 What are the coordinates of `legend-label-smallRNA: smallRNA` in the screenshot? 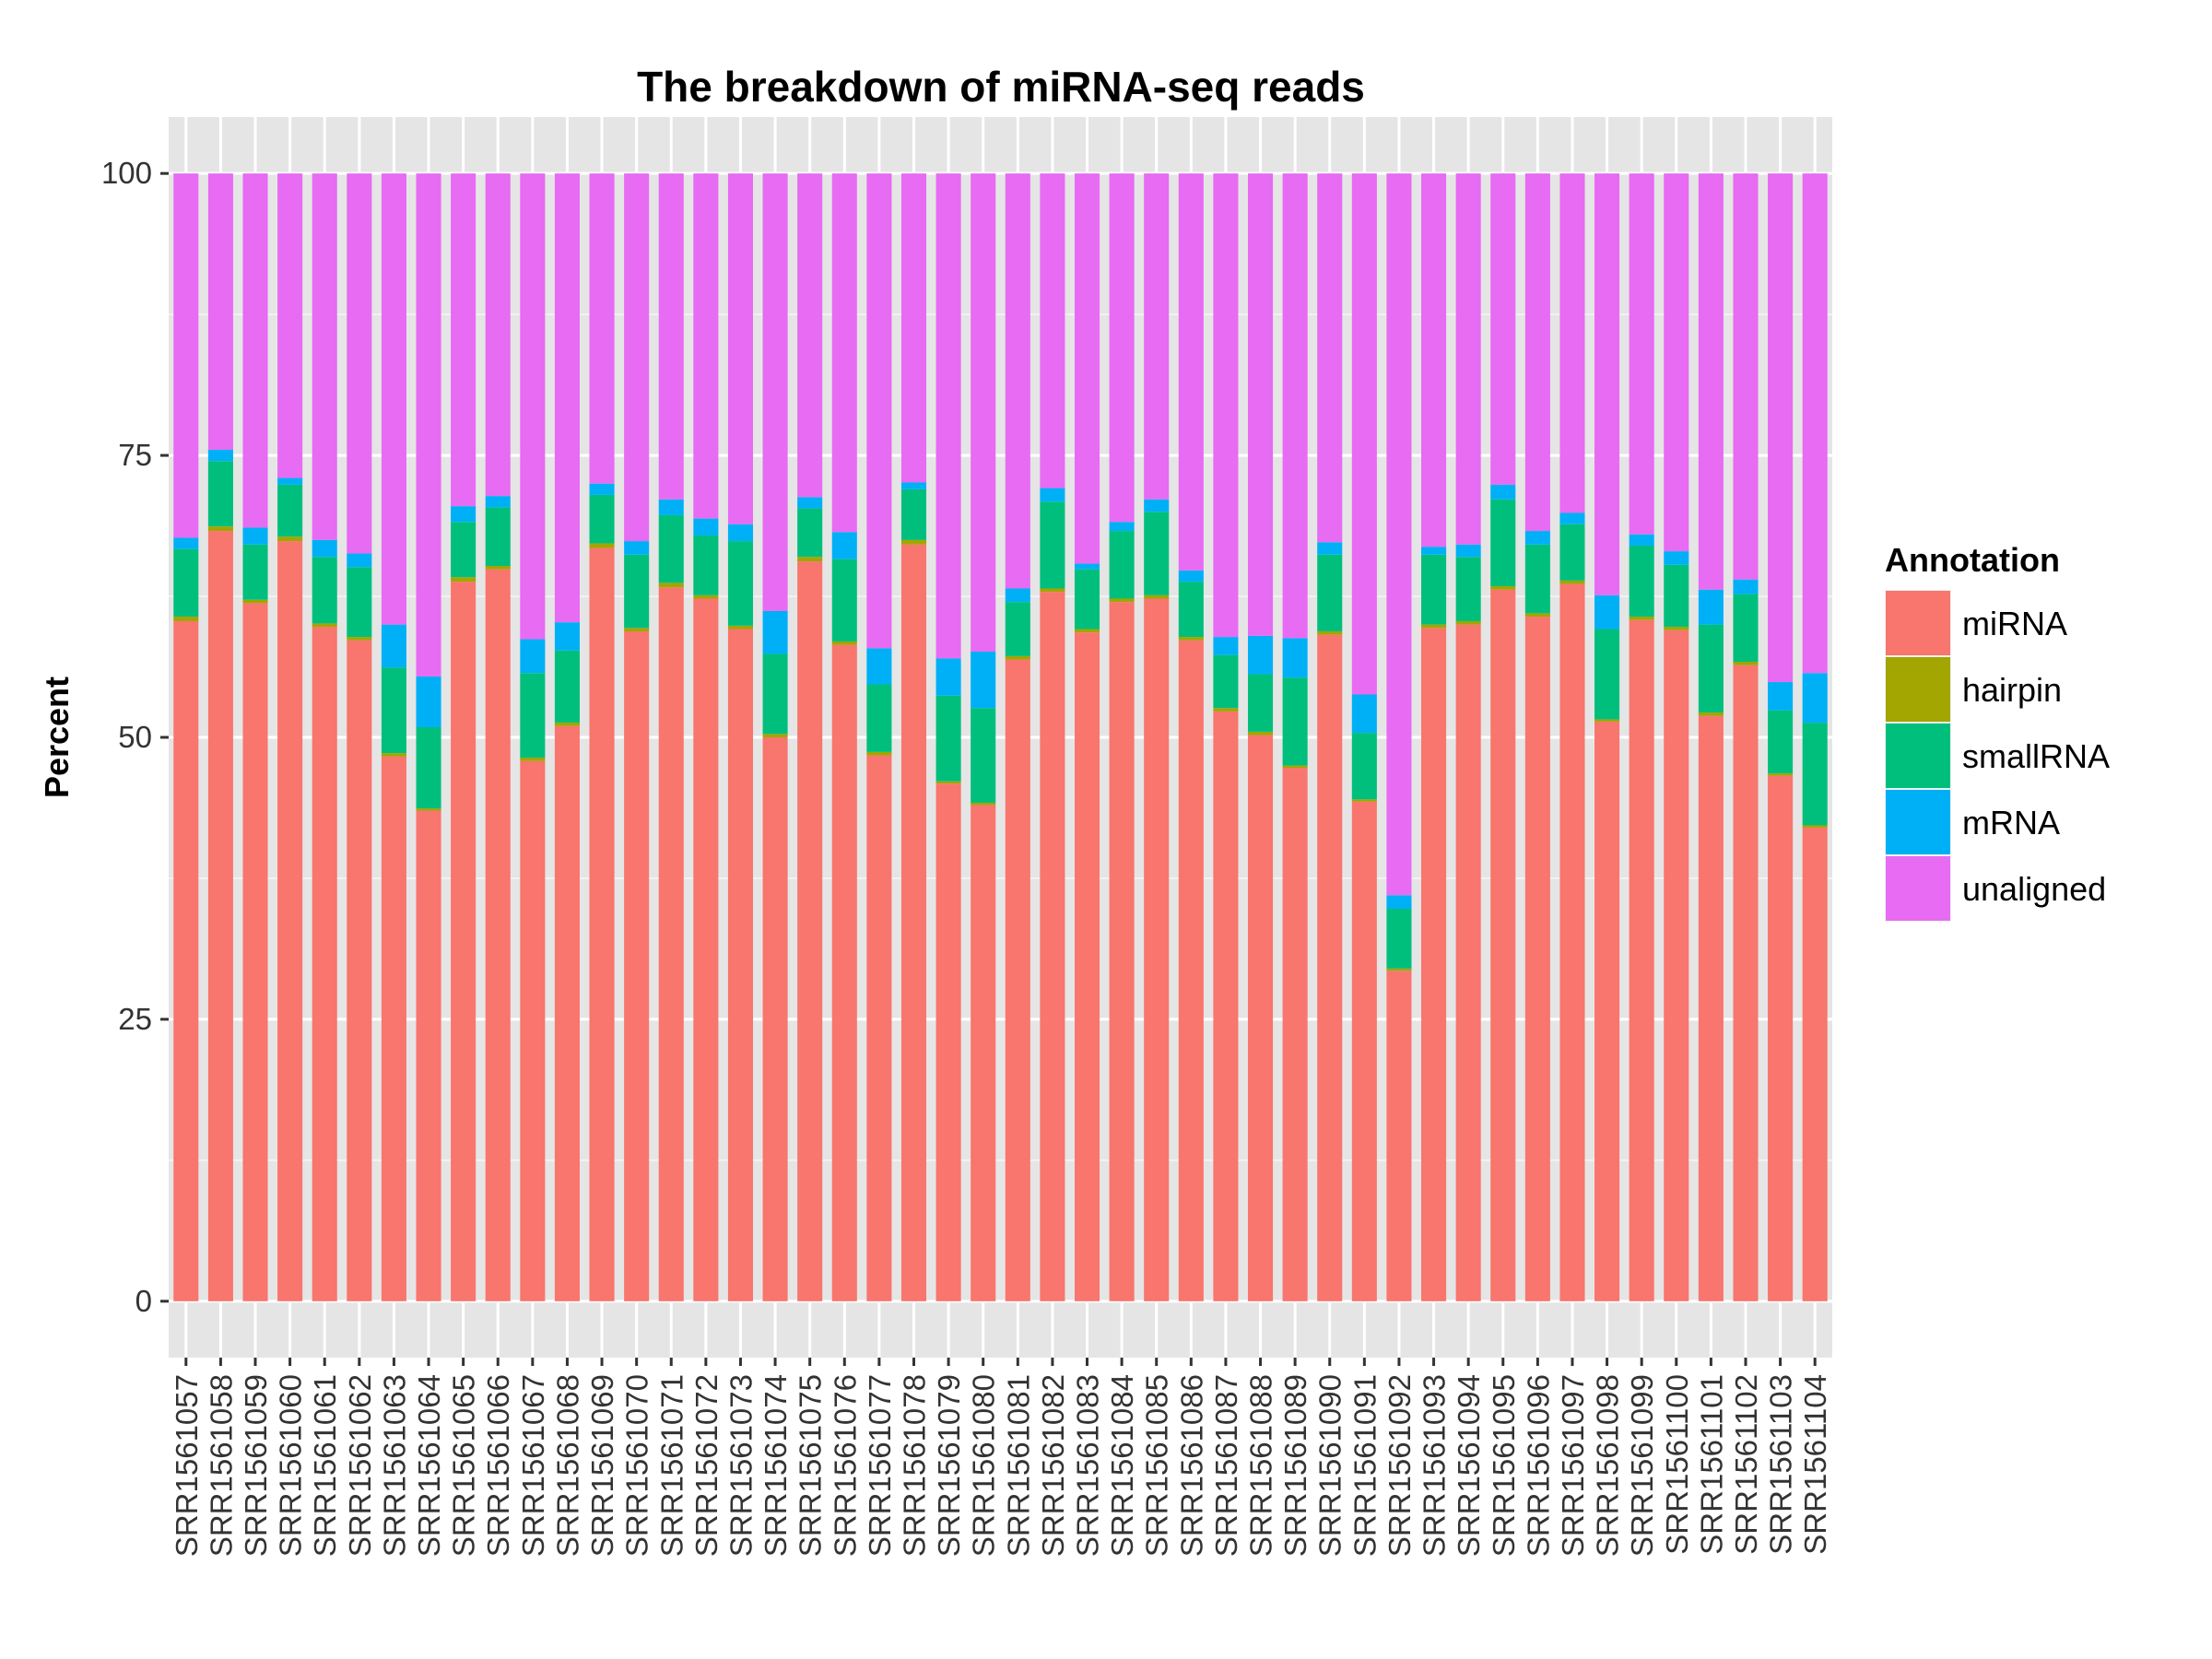 It's located at (2036, 756).